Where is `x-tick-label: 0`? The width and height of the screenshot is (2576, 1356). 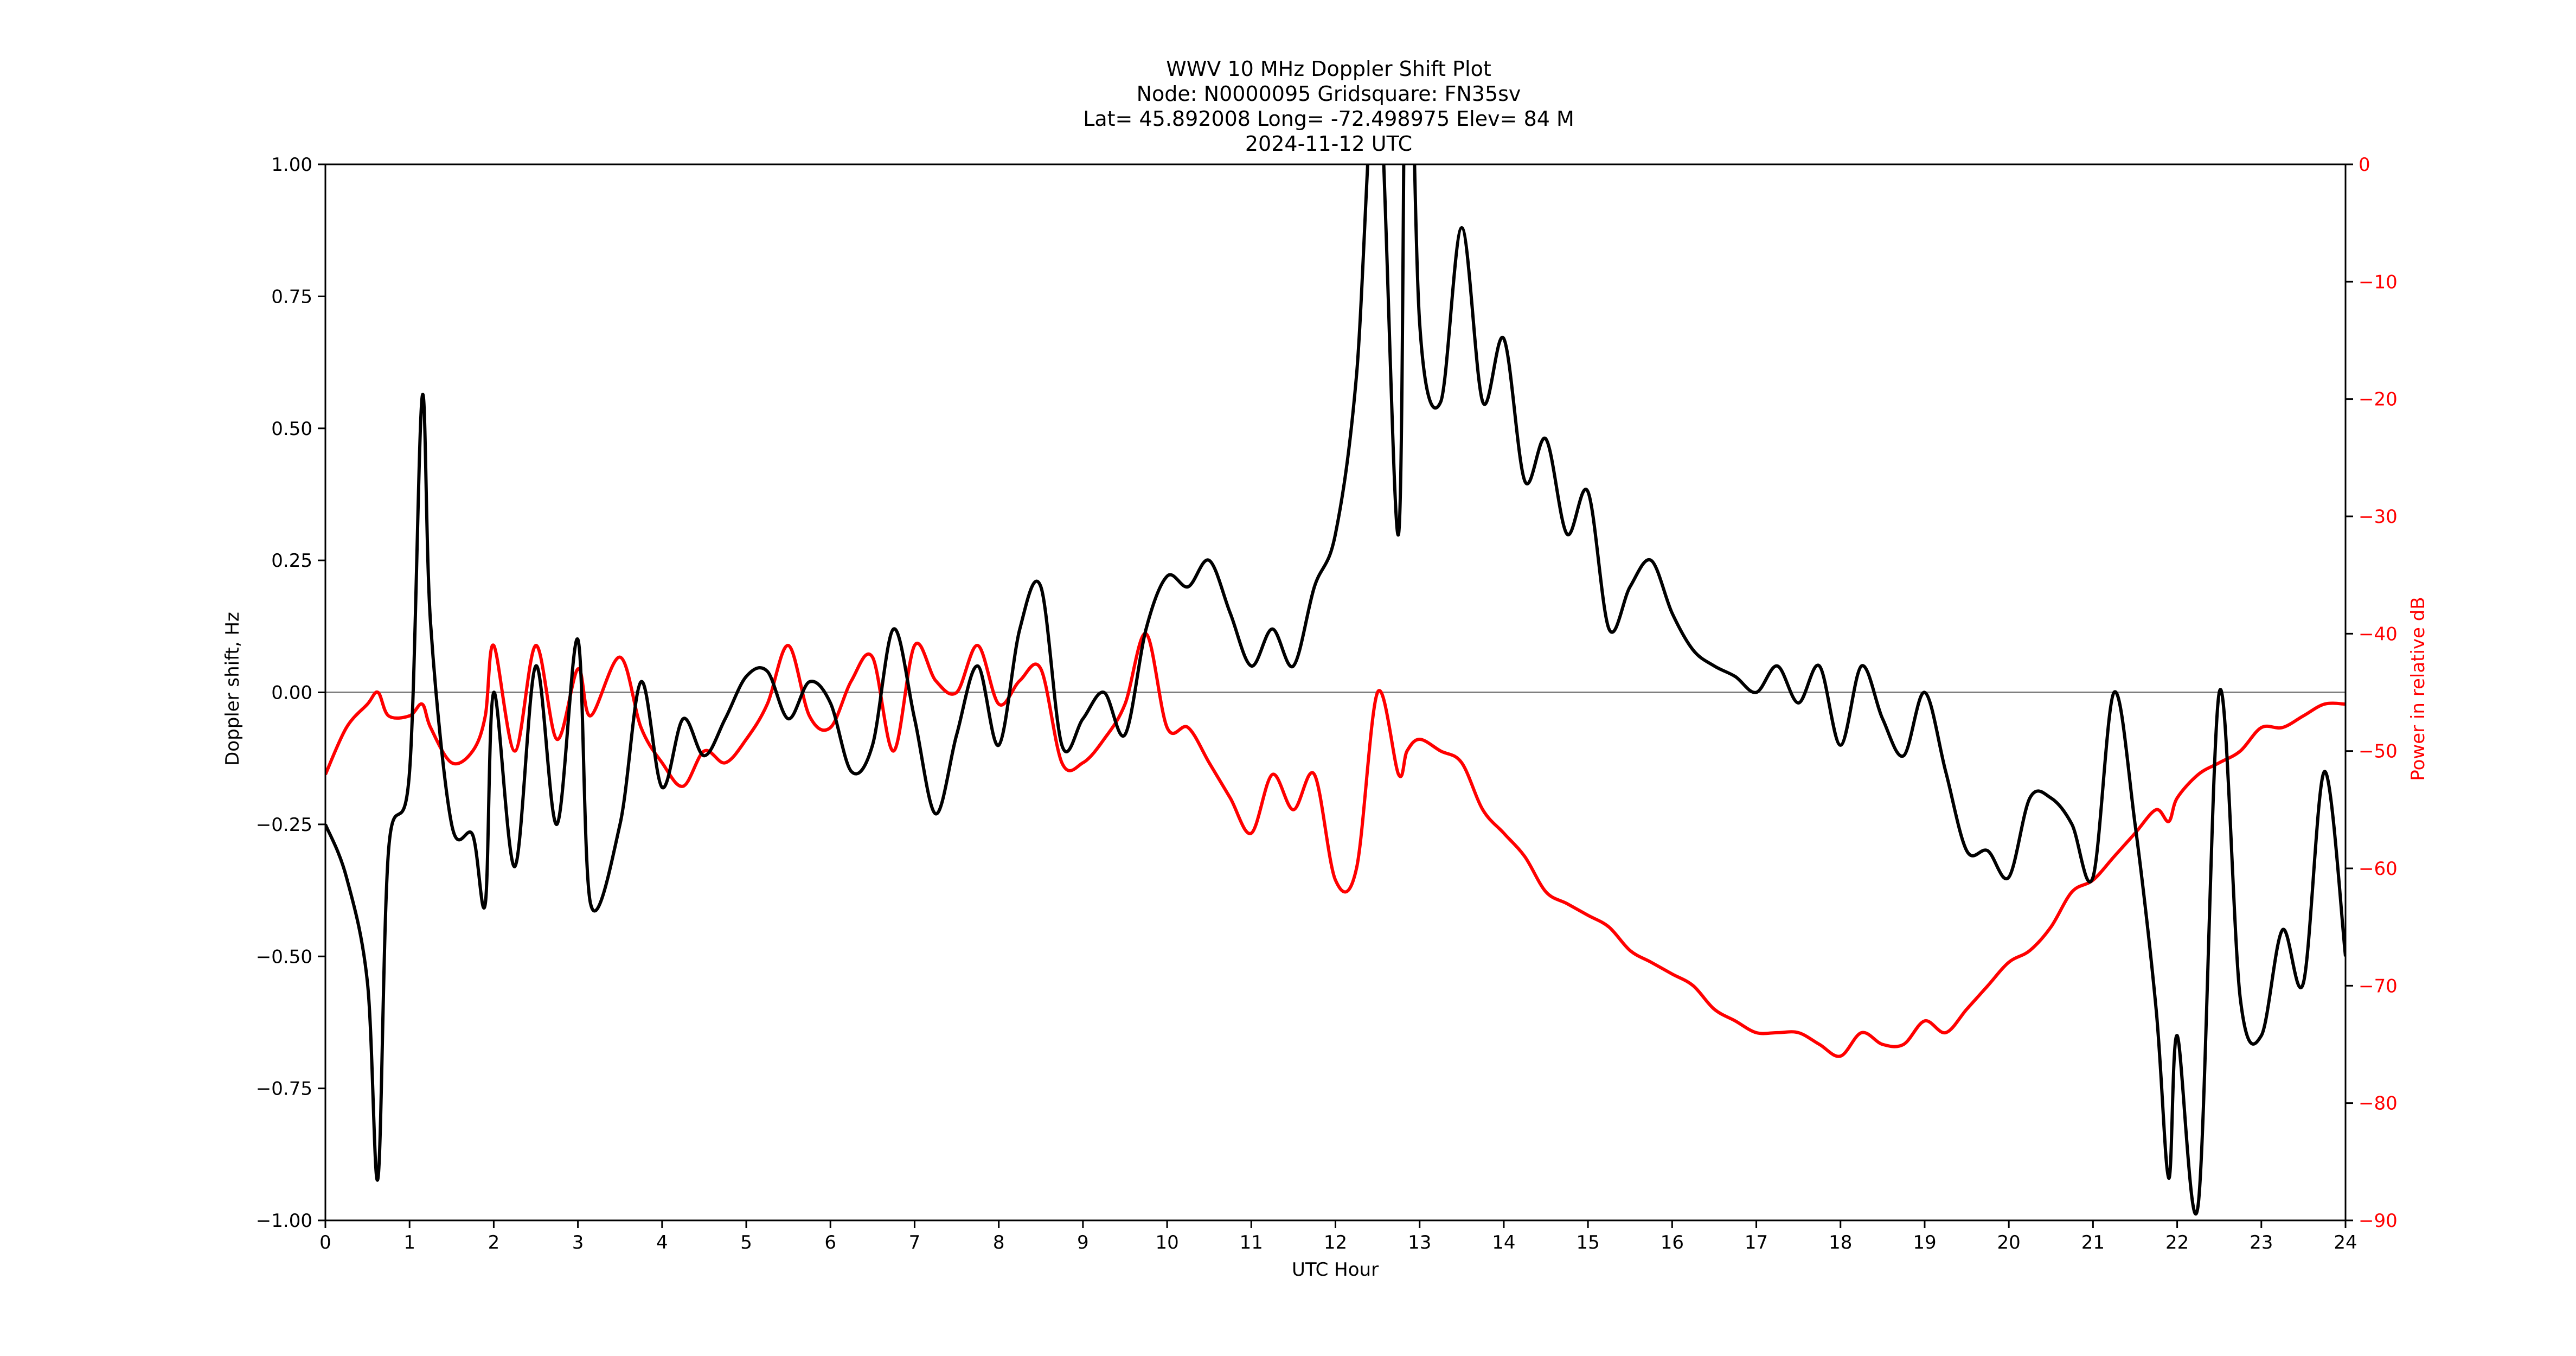
x-tick-label: 0 is located at coordinates (325, 1242).